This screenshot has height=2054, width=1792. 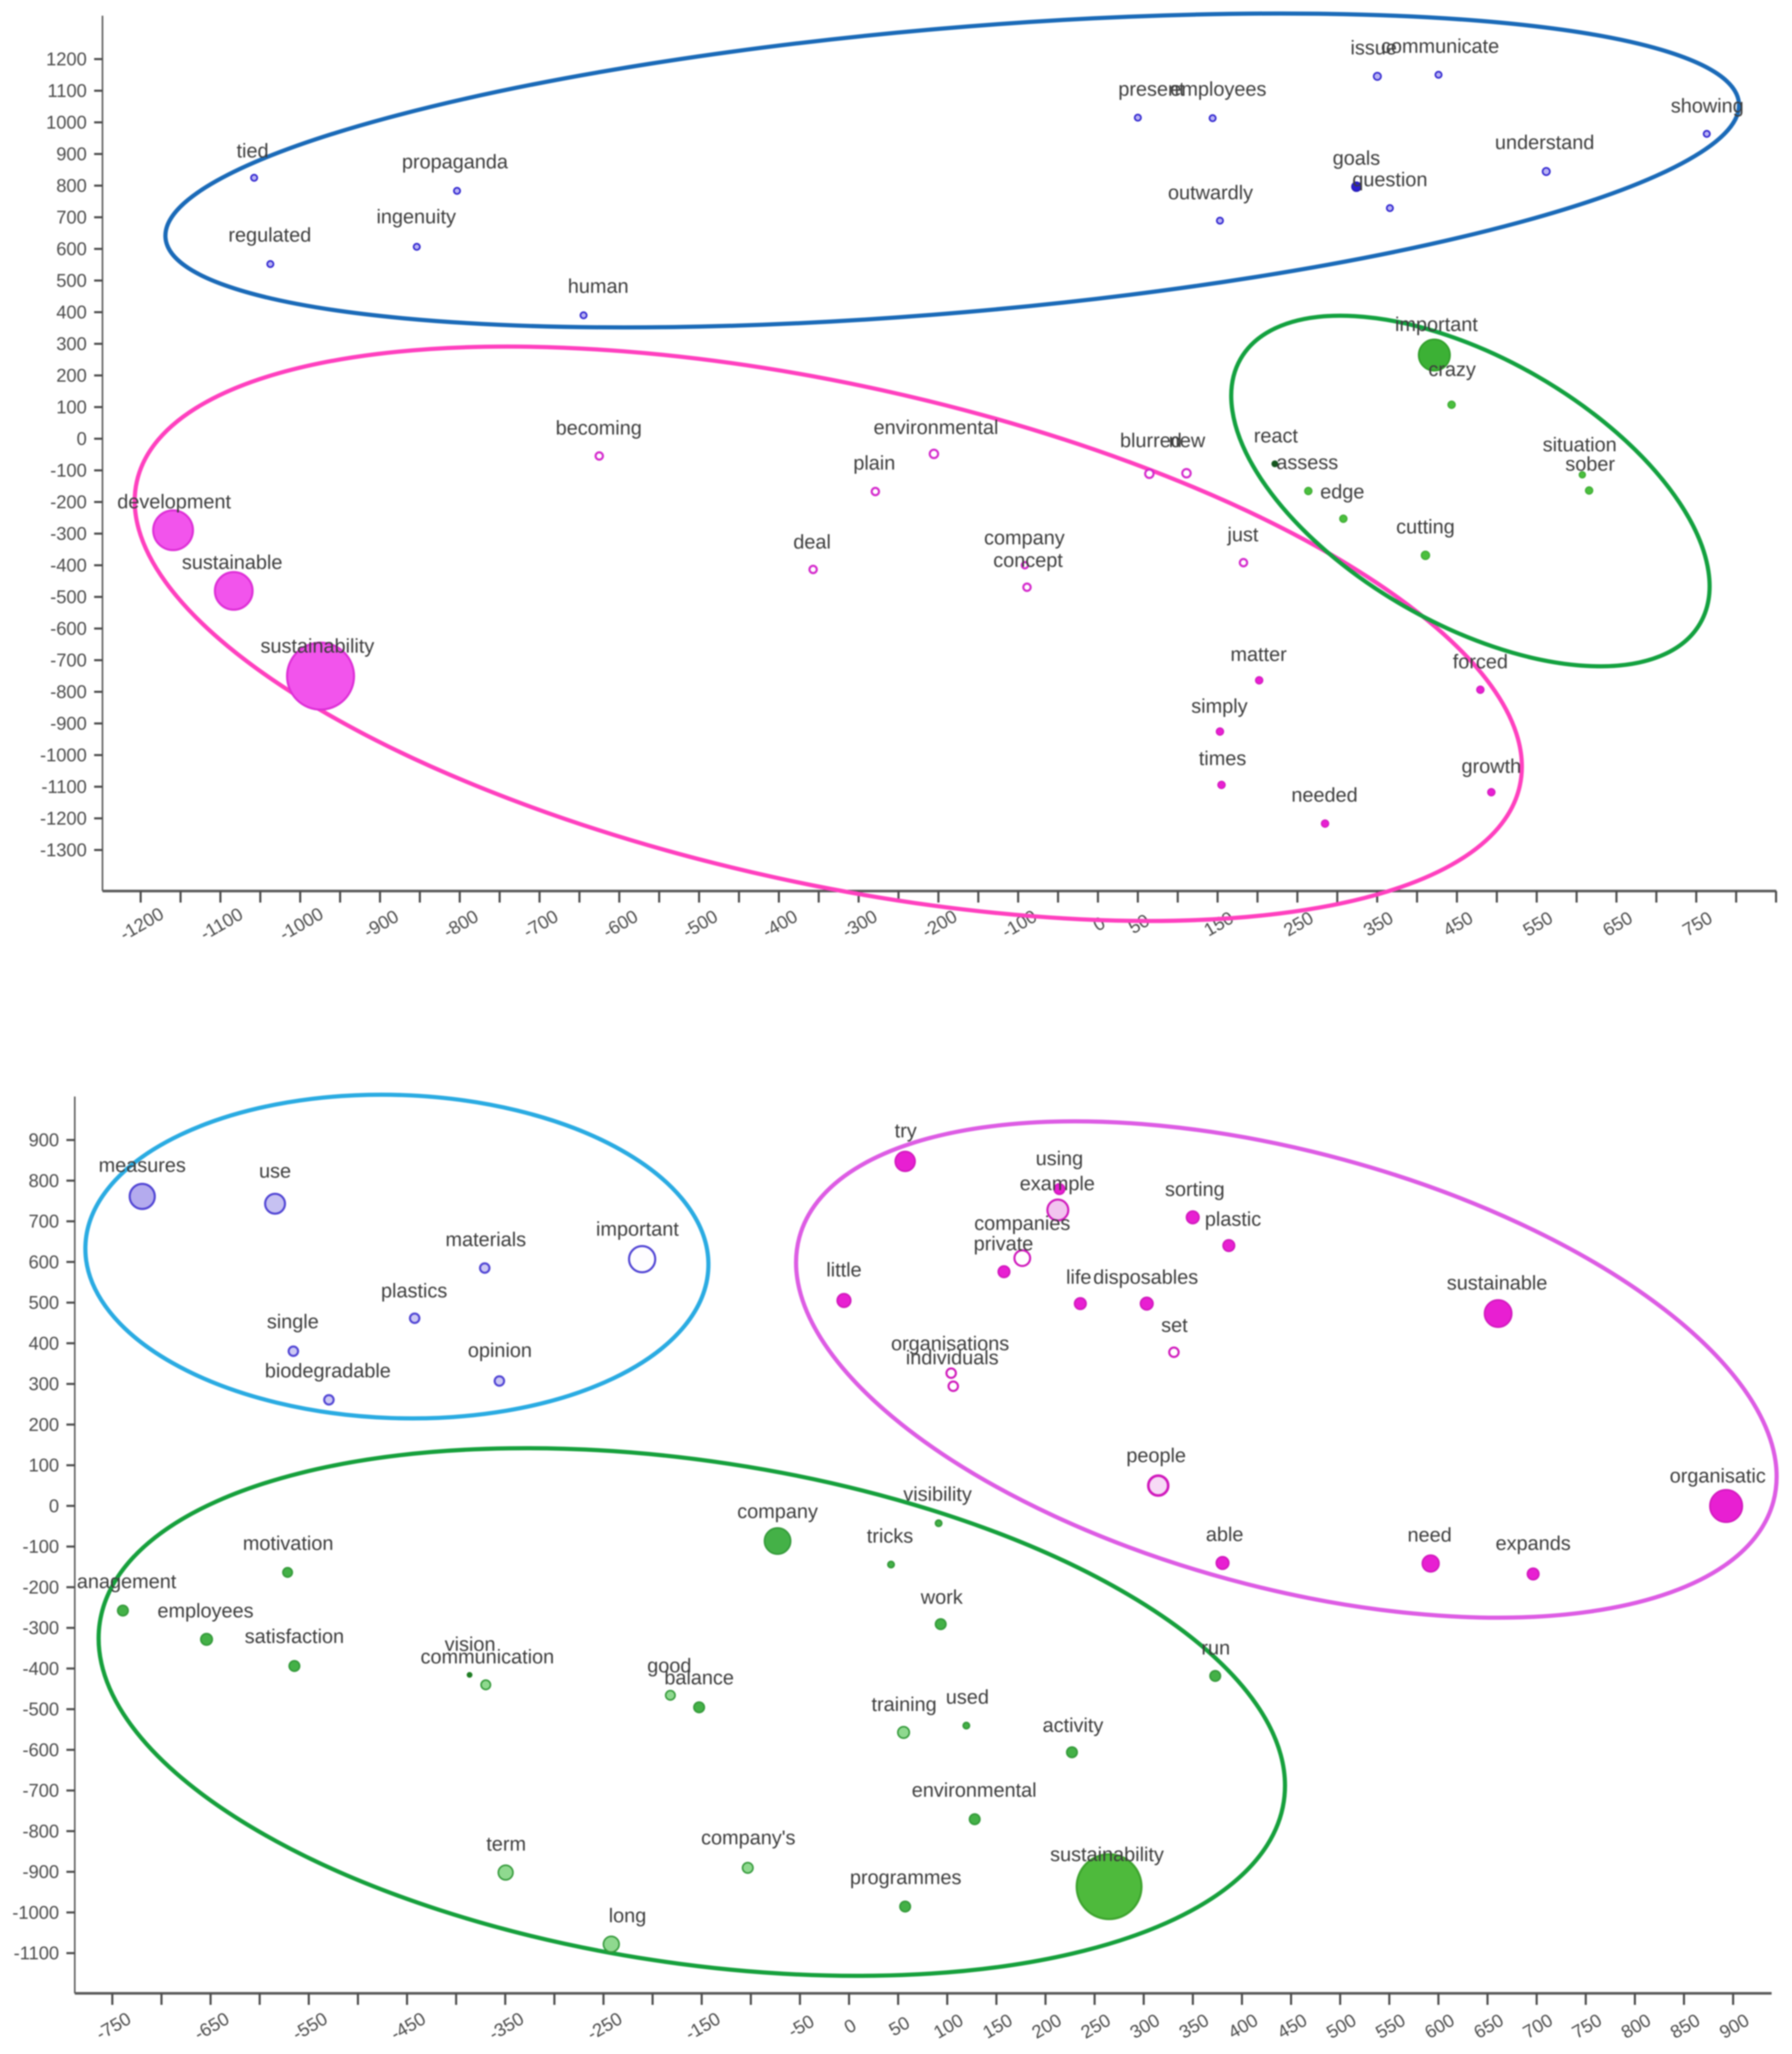 What do you see at coordinates (1079, 1277) in the screenshot?
I see `svg-text: life` at bounding box center [1079, 1277].